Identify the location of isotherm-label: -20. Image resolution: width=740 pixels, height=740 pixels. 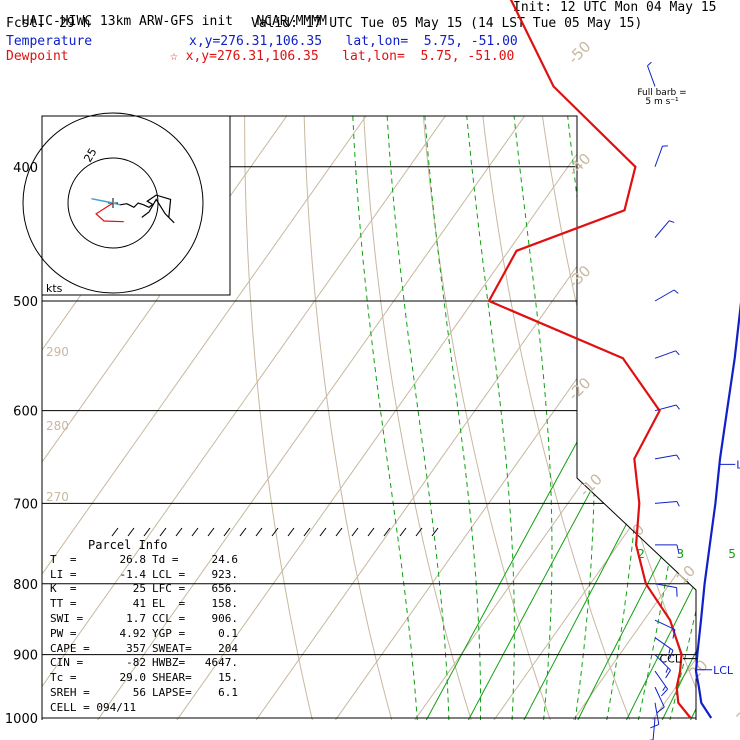
(579, 389).